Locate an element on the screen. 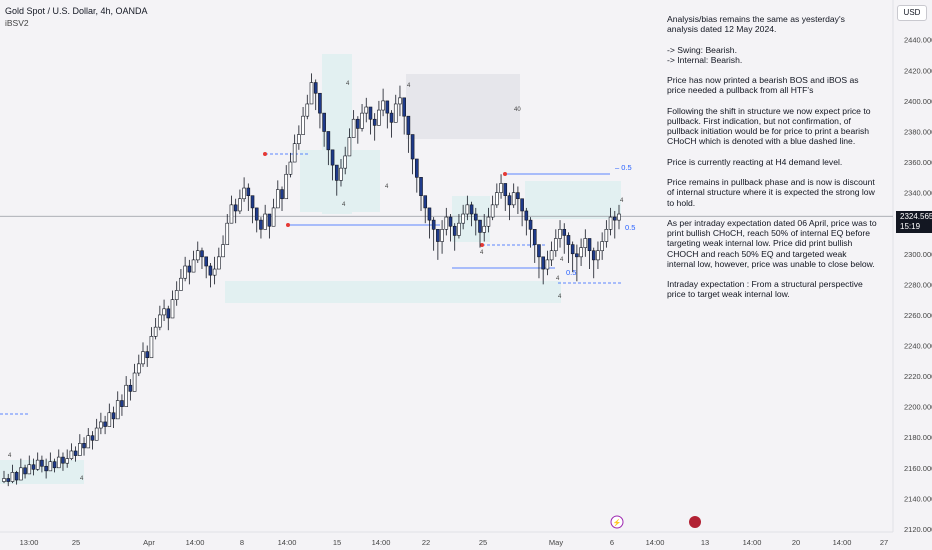  x-tick-label: 8 is located at coordinates (242, 542).